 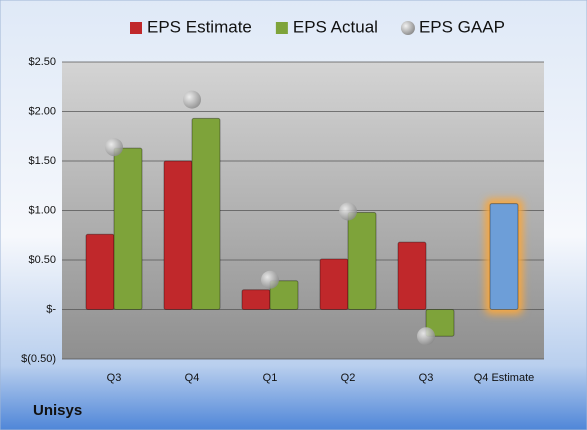 I want to click on legend-label: EPS GAAP, so click(x=462, y=26).